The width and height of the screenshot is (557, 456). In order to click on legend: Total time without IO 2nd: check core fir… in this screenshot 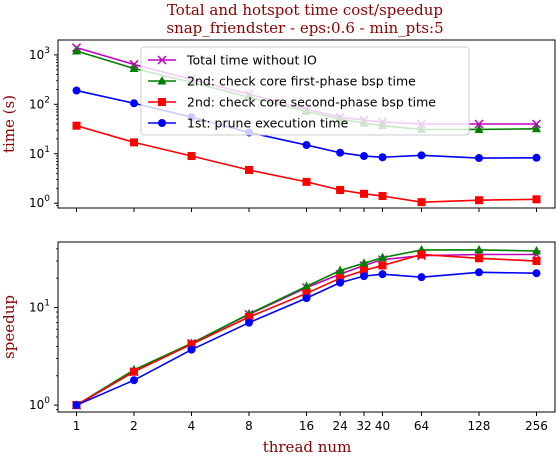, I will do `click(305, 91)`.